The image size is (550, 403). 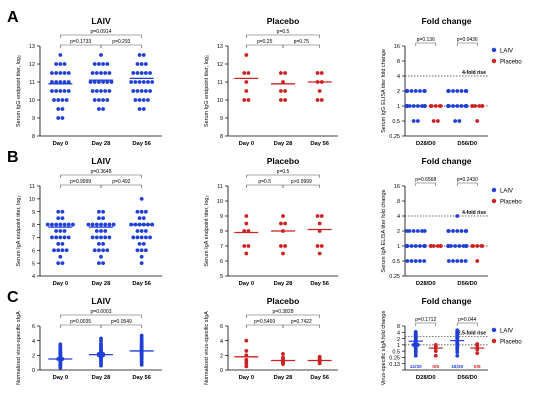 What do you see at coordinates (121, 182) in the screenshot?
I see `significance-label: p=0.492` at bounding box center [121, 182].